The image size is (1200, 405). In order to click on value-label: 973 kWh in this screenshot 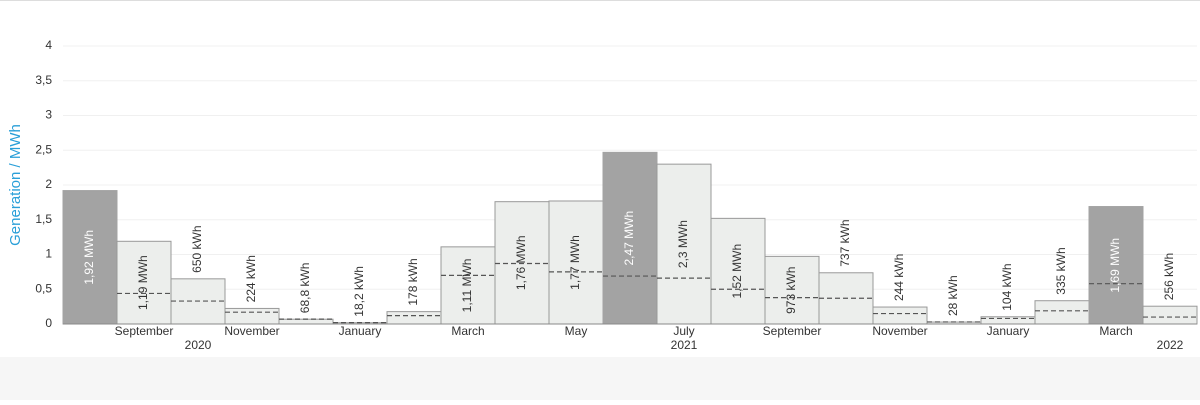, I will do `click(791, 290)`.